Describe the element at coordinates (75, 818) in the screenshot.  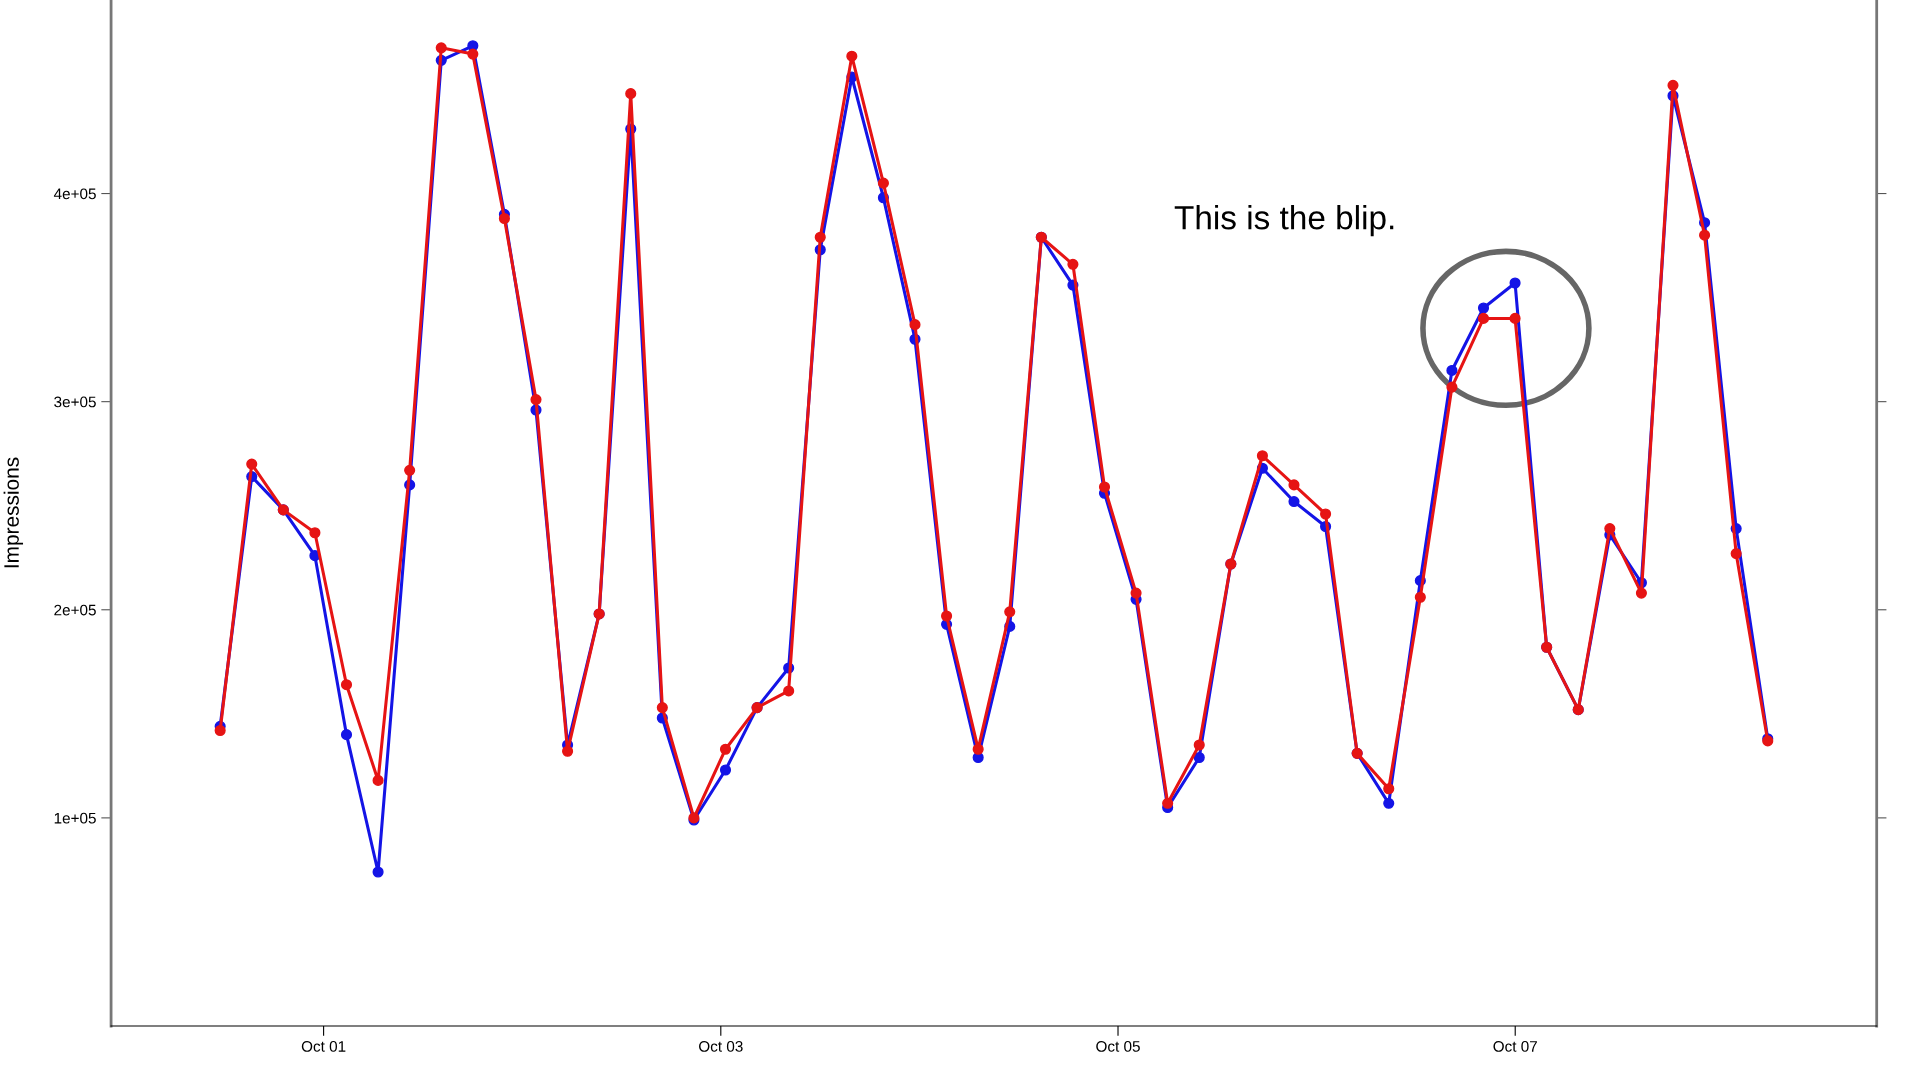
I see `y-tick-label: 1e+05` at that location.